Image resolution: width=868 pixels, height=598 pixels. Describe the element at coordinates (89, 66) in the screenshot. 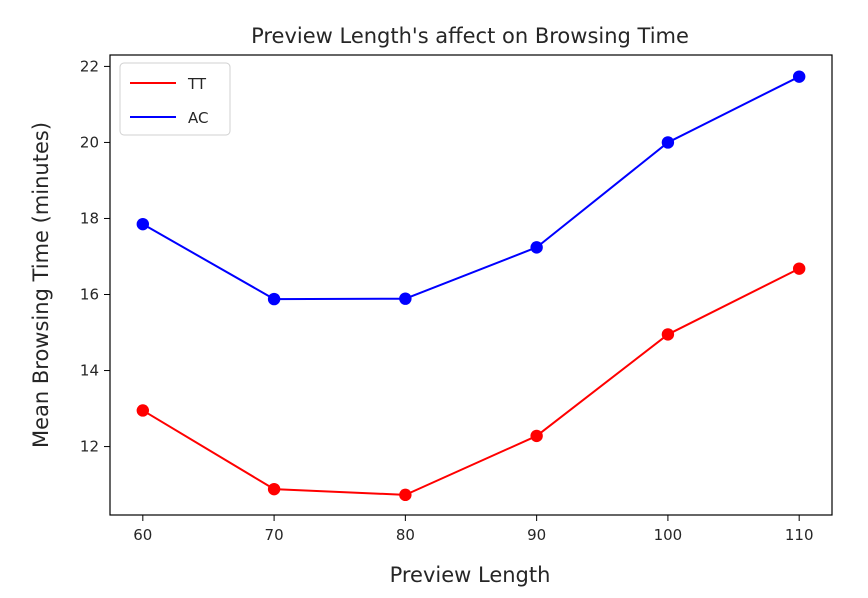

I see `y-tick-label: 22` at that location.